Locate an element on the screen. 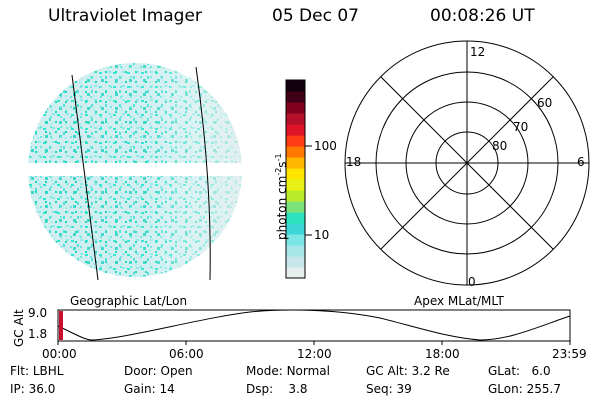 This screenshot has height=400, width=600. altitude-ytick-1-8: 1.8 is located at coordinates (38, 334).